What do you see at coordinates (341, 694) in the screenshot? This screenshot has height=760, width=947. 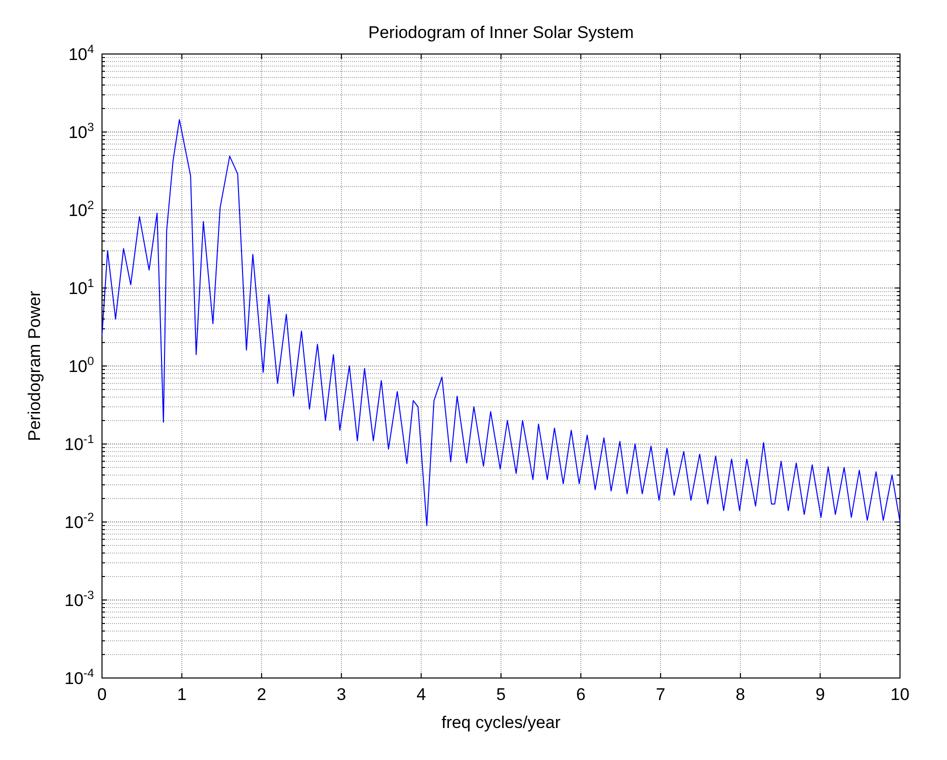 I see `x-tick-label: 3` at bounding box center [341, 694].